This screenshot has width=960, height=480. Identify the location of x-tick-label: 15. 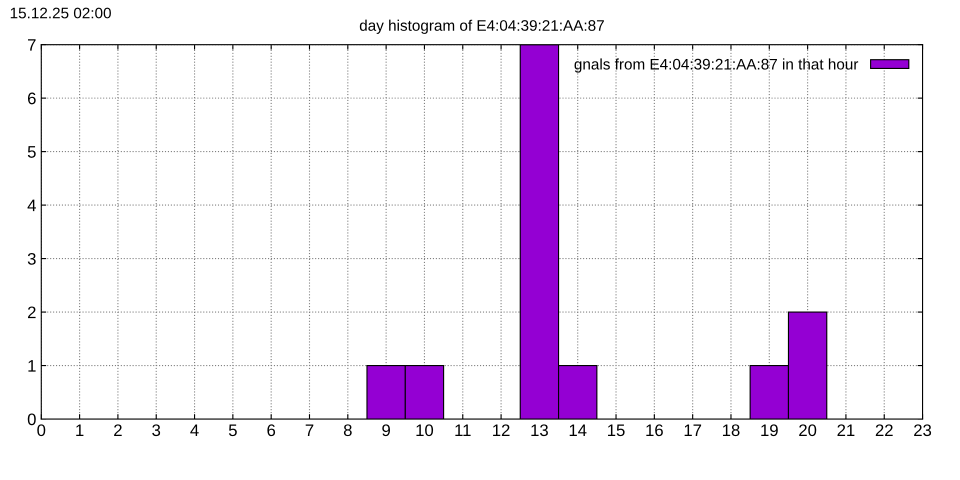
(616, 430).